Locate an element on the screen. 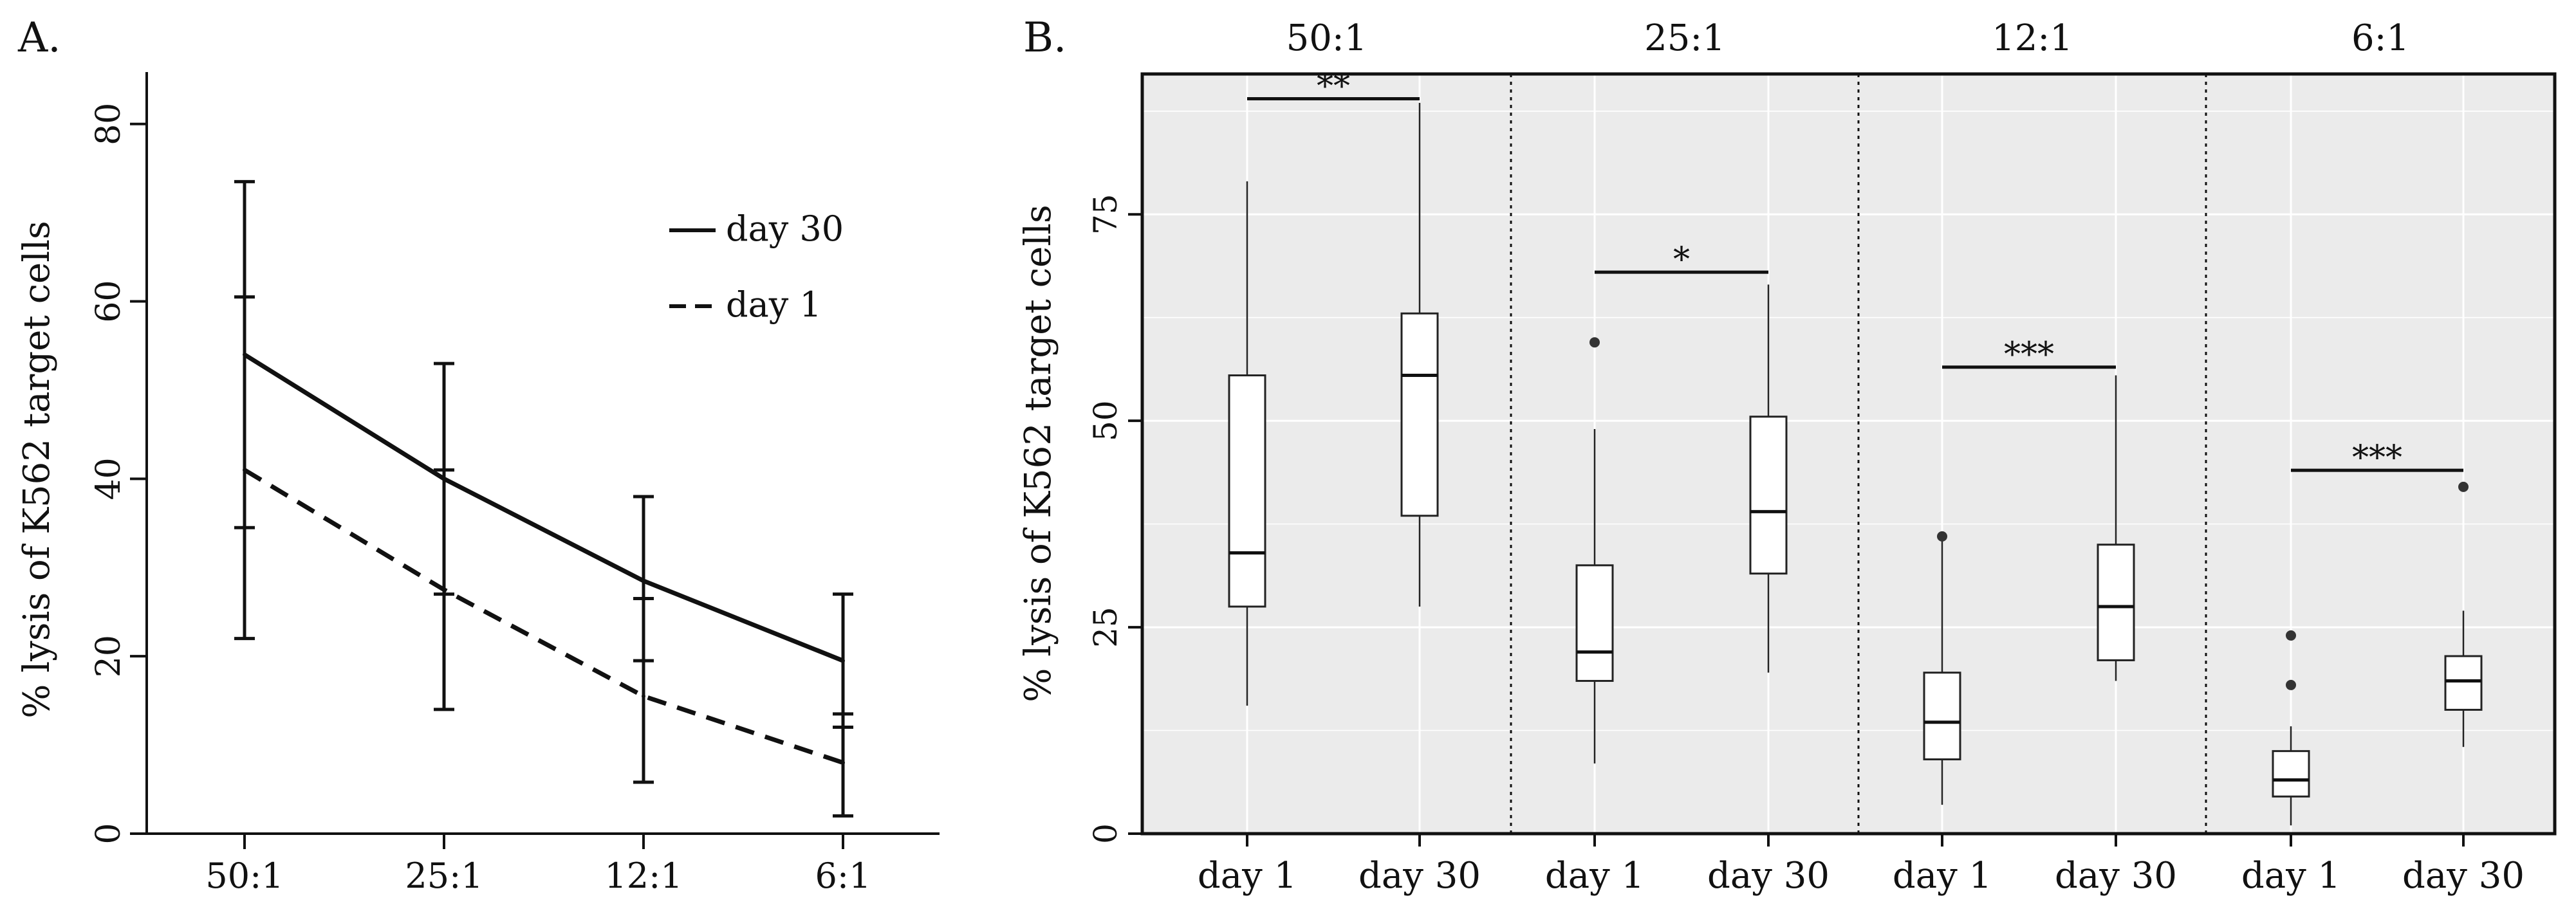  y-tick-label: 60 is located at coordinates (108, 301).